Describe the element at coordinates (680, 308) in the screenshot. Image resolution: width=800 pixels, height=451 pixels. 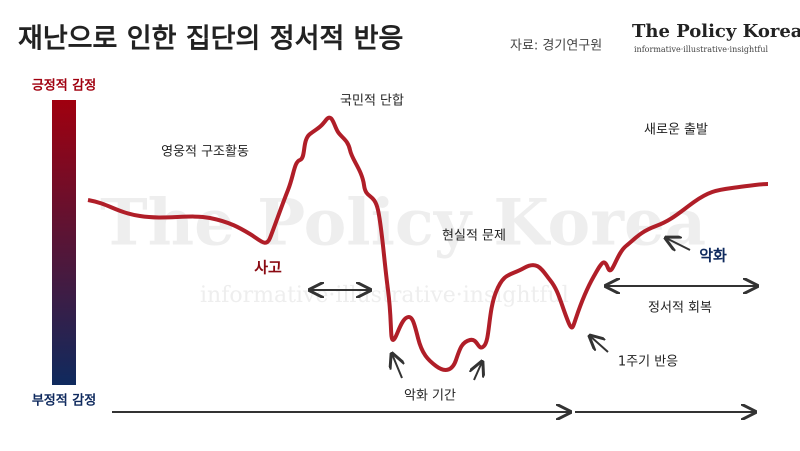
I see `label-recovery: 정서적 회복` at that location.